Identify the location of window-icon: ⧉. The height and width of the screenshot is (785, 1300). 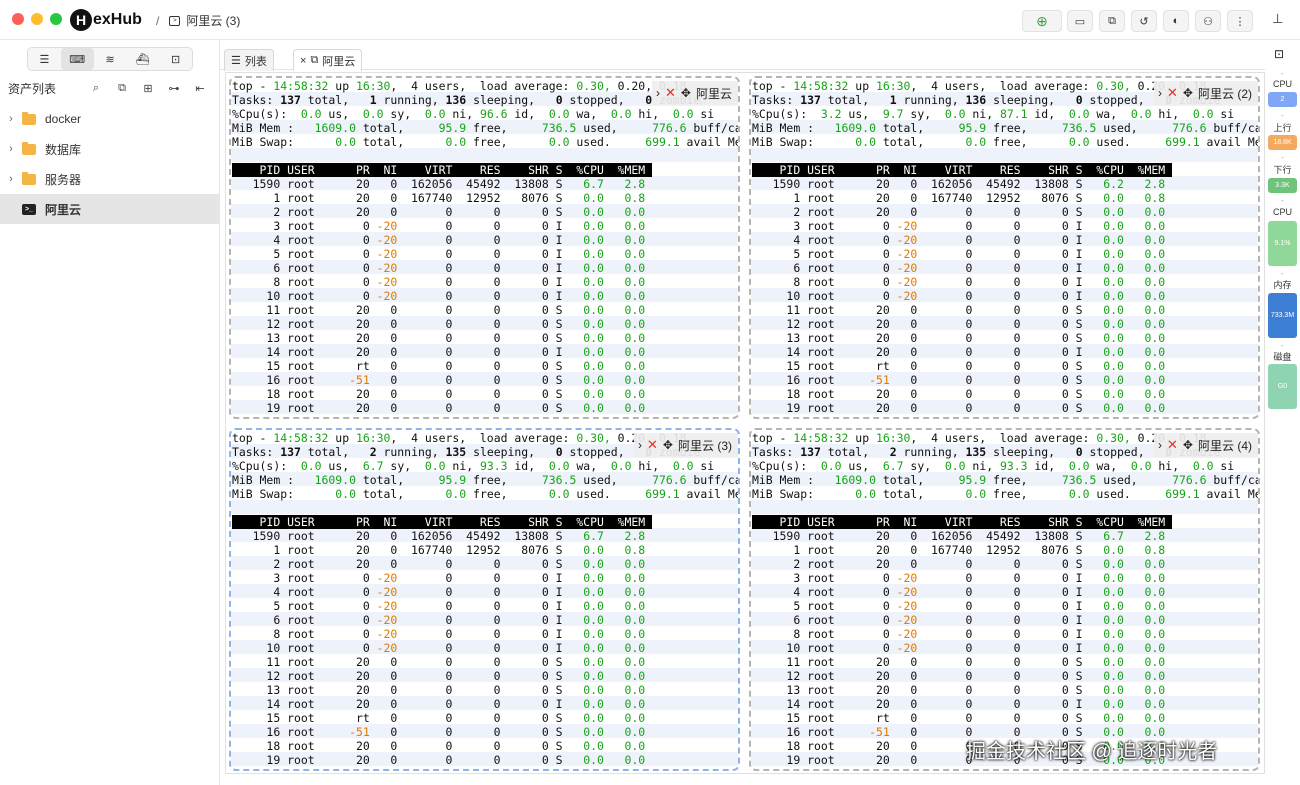
(314, 60).